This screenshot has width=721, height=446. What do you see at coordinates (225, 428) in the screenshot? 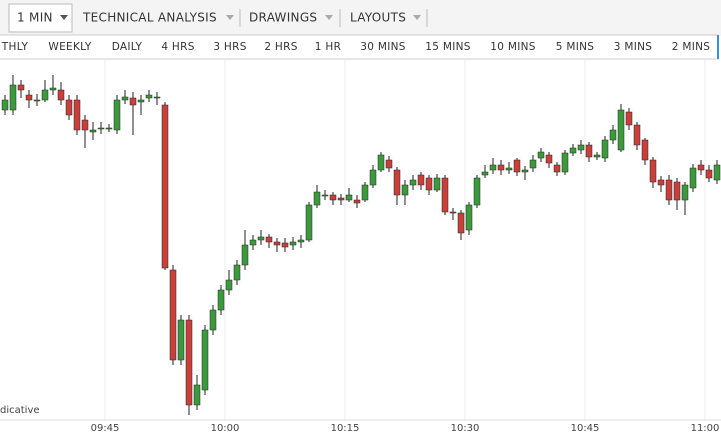
I see `x-tick-label: 10:00` at bounding box center [225, 428].